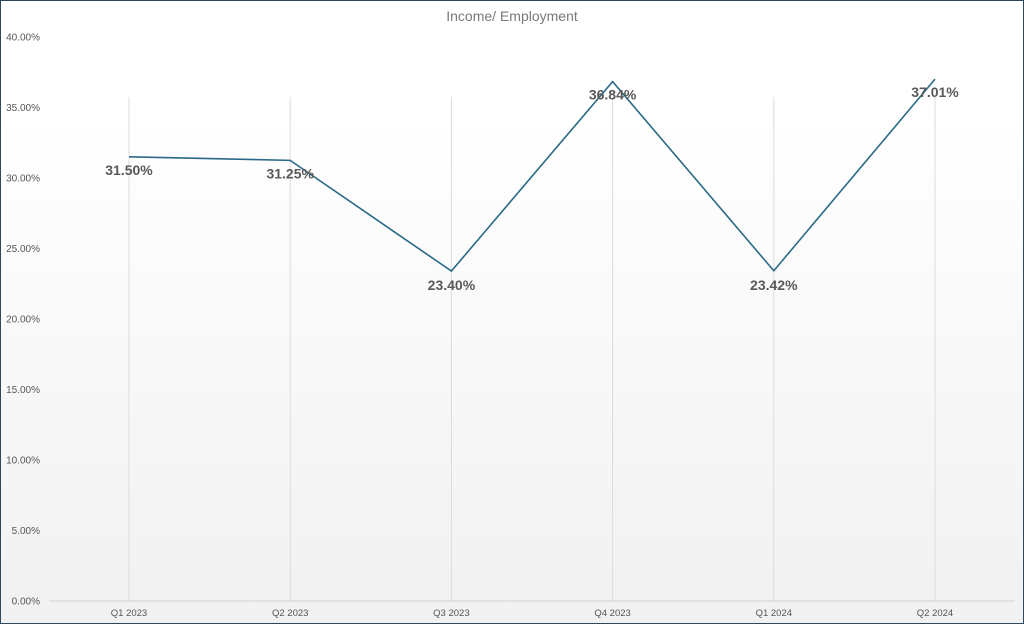 The height and width of the screenshot is (624, 1024). What do you see at coordinates (774, 285) in the screenshot?
I see `data-label: 23.42%` at bounding box center [774, 285].